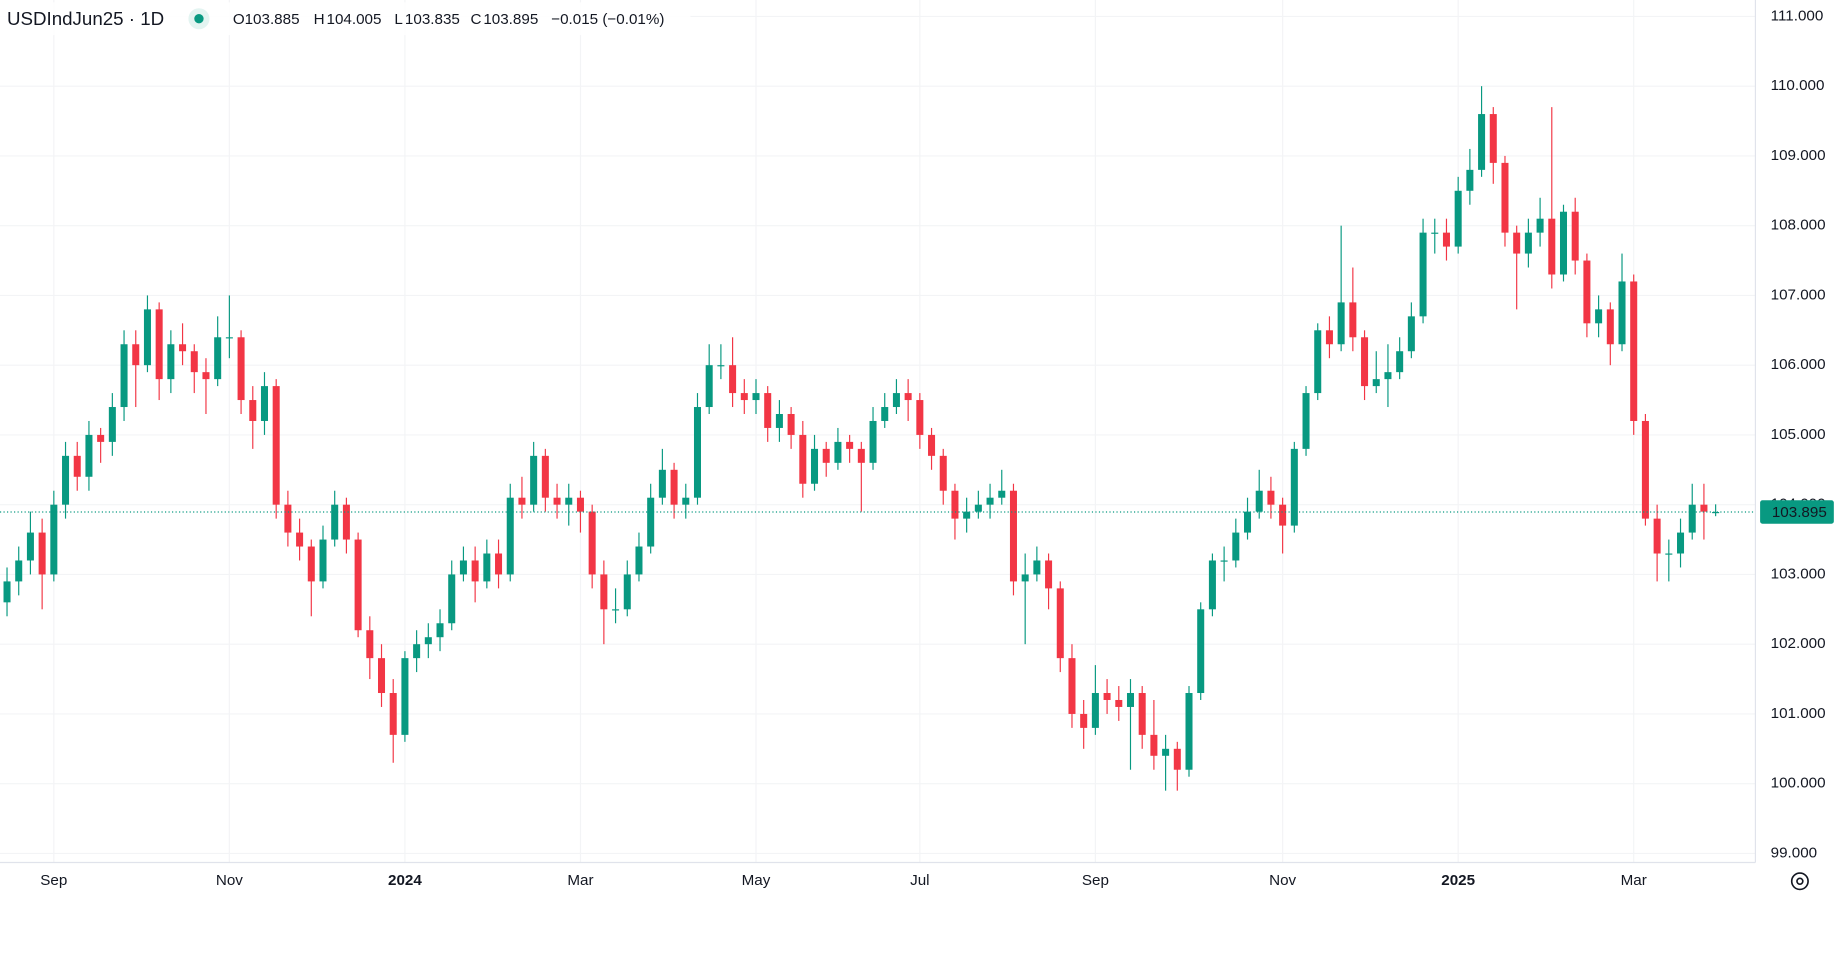 This screenshot has width=1835, height=962. I want to click on y-tick-label: 107.000, so click(1798, 294).